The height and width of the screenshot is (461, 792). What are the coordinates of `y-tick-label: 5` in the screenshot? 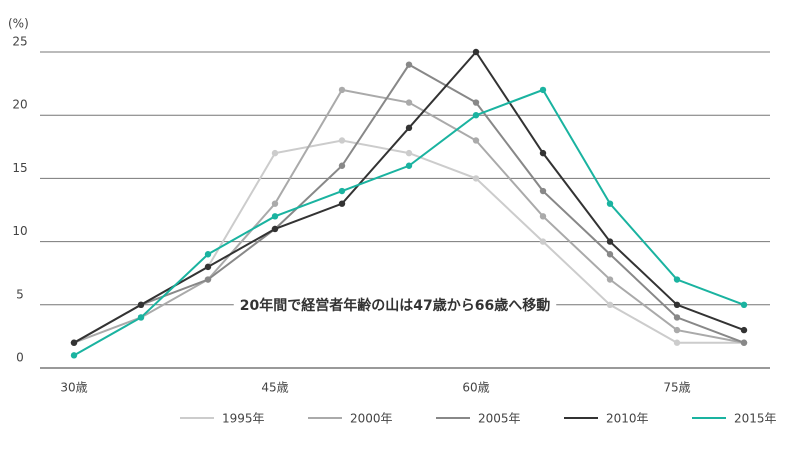 It's located at (20, 294).